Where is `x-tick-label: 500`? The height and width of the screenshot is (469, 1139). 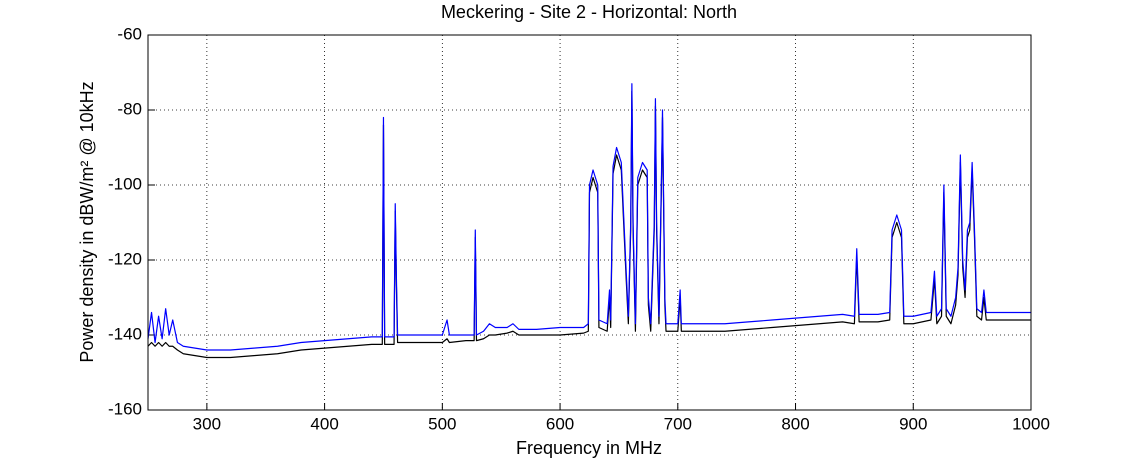 x-tick-label: 500 is located at coordinates (442, 423).